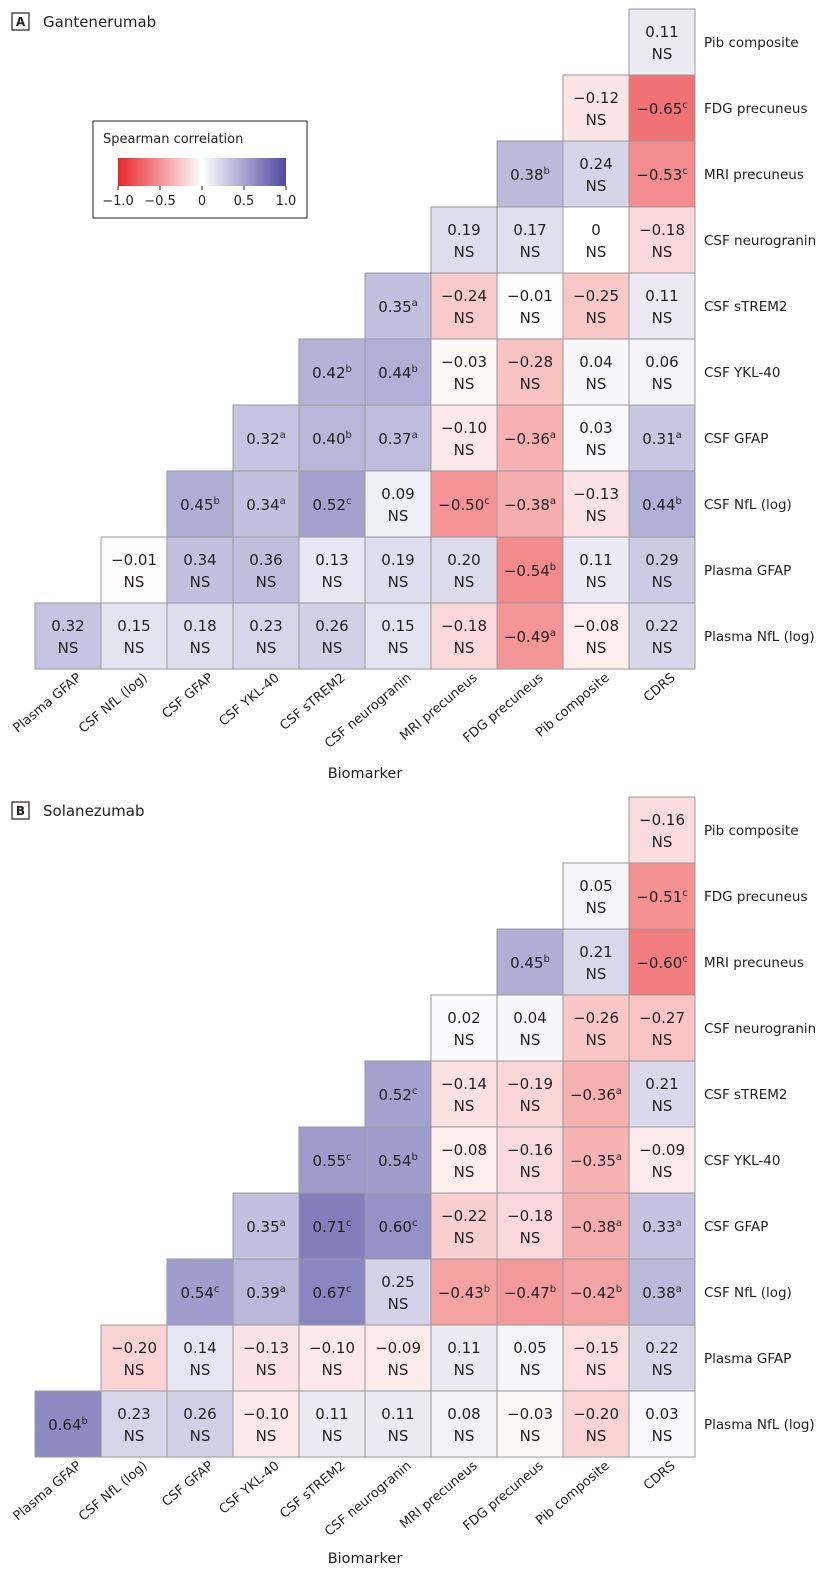 The width and height of the screenshot is (817, 1579). Describe the element at coordinates (530, 1150) in the screenshot. I see `cell-value-label: −0.16` at that location.